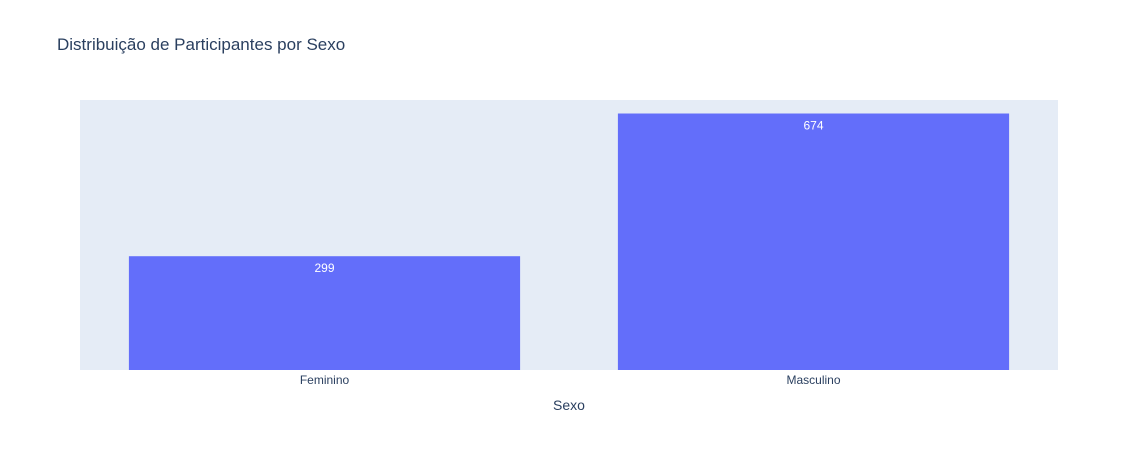 This screenshot has width=1138, height=450. I want to click on data-label-feminino: 299, so click(324, 268).